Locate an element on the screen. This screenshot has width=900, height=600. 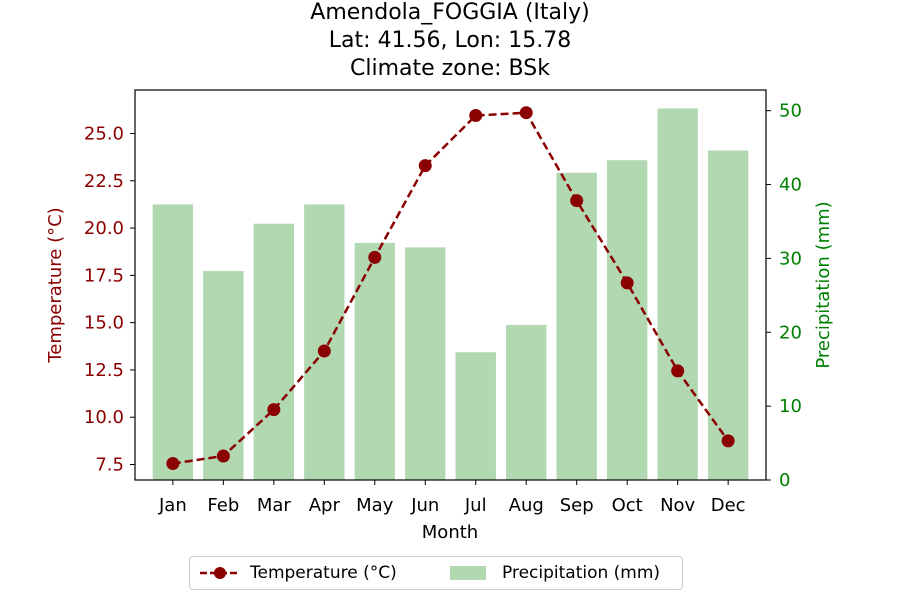
legend-temperature-marker is located at coordinates (220, 573).